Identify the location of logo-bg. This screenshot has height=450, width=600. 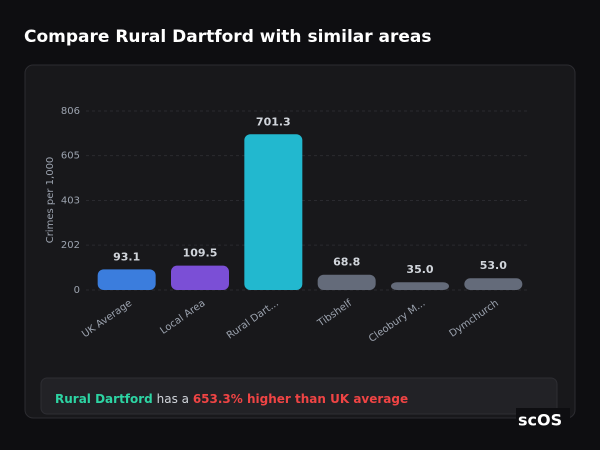
(543, 419).